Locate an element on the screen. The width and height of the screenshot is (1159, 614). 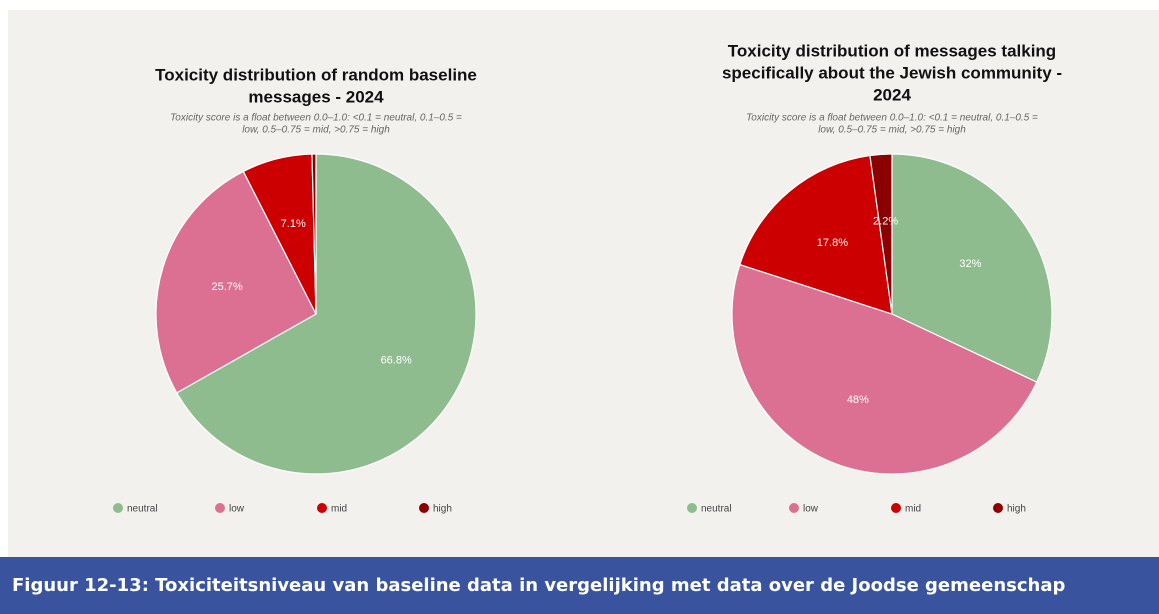
slice-label: 7.1% is located at coordinates (293, 224).